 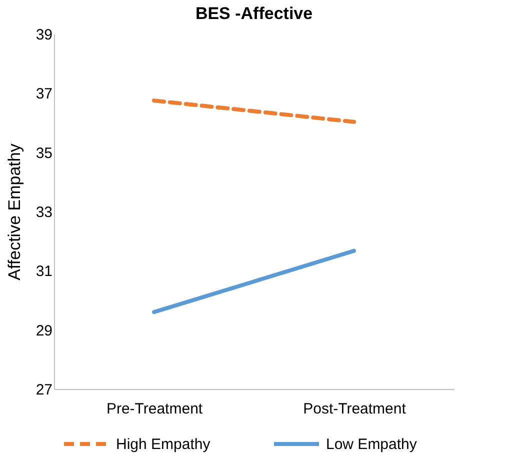 I want to click on y-tick-label: 33, so click(x=44, y=212).